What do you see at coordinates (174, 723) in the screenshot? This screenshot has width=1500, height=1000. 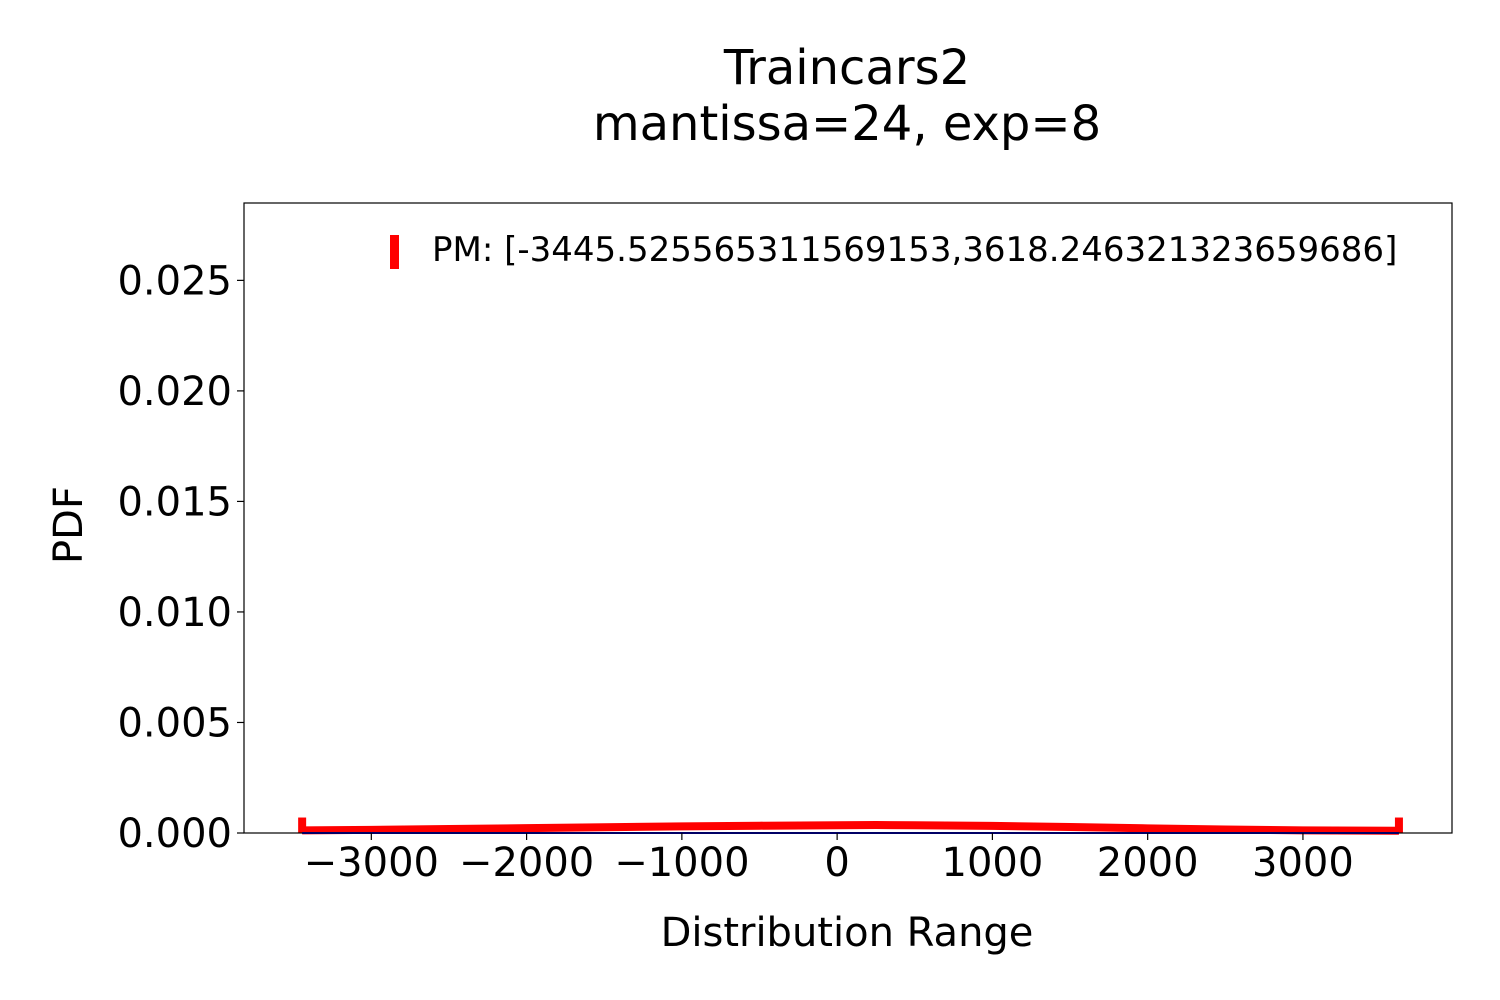 I see `y-tick-label: 0.005` at bounding box center [174, 723].